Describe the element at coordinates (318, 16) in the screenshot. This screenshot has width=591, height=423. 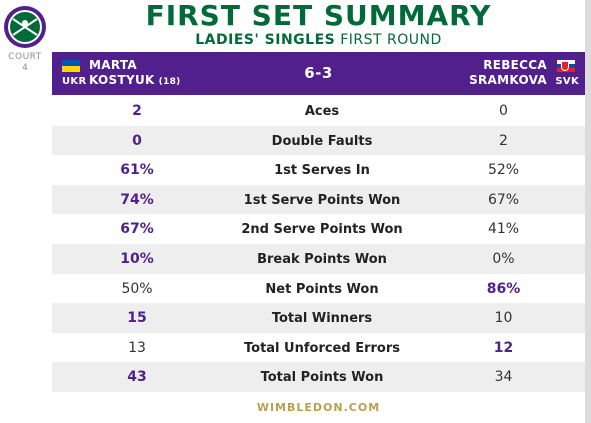
I see `page-title: FIRST SET SUMMARY` at that location.